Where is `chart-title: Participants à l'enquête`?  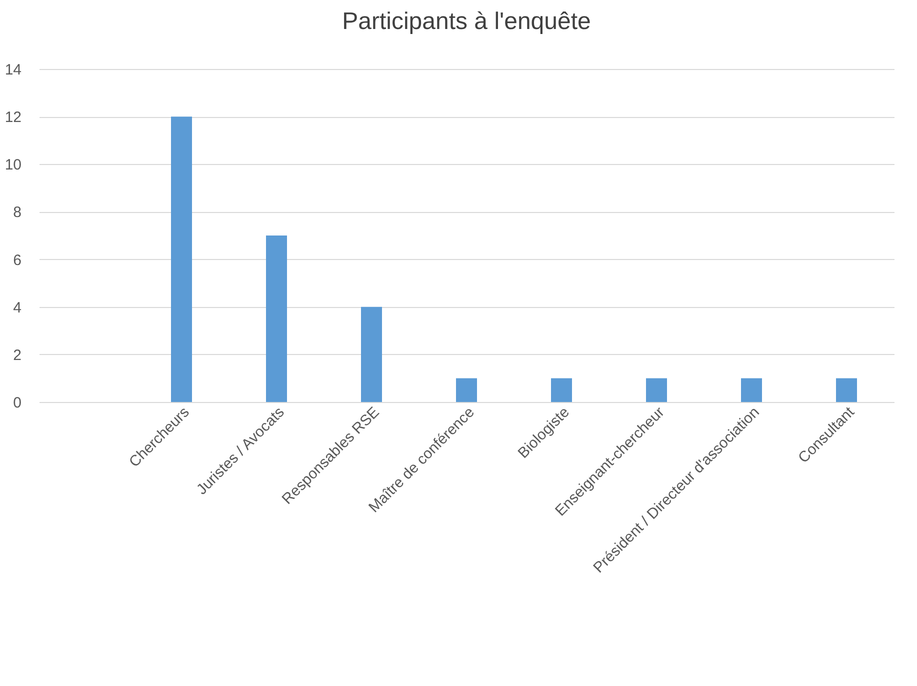
chart-title: Participants à l'enquête is located at coordinates (466, 21).